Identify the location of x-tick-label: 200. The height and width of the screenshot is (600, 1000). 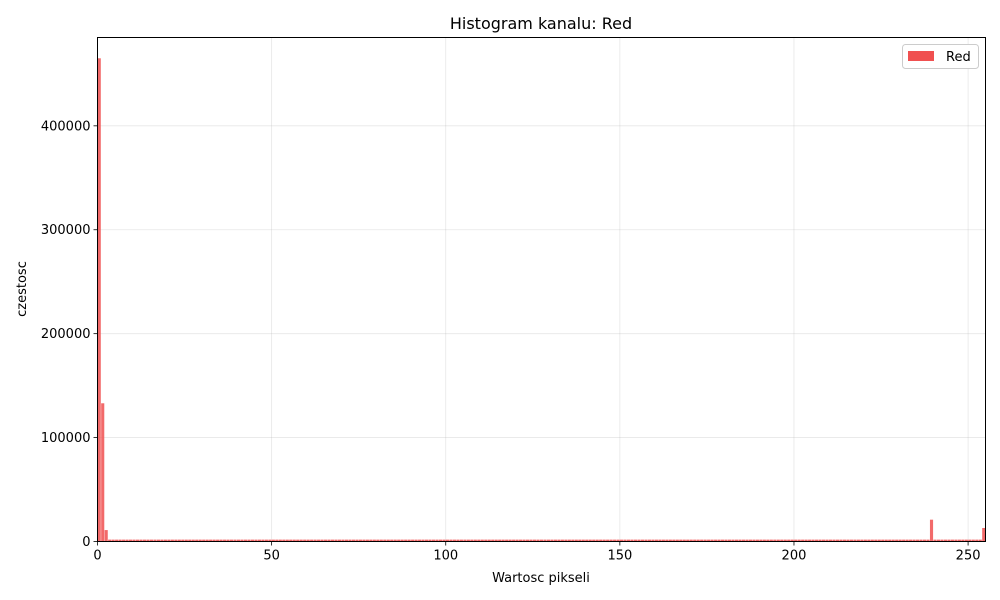
(794, 556).